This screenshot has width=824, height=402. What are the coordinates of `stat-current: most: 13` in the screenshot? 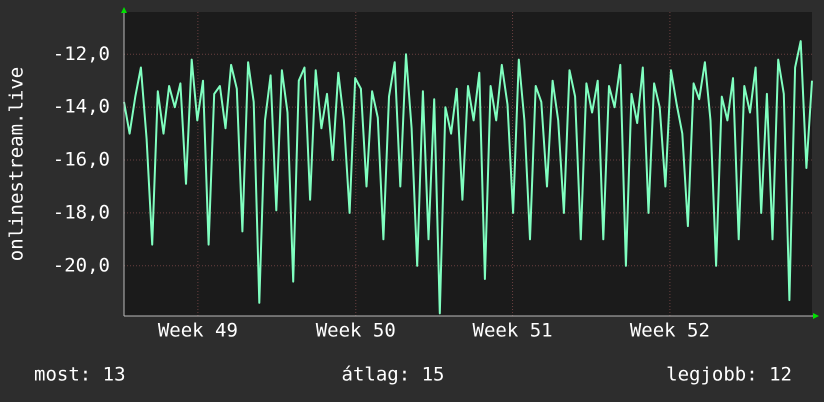 It's located at (80, 375).